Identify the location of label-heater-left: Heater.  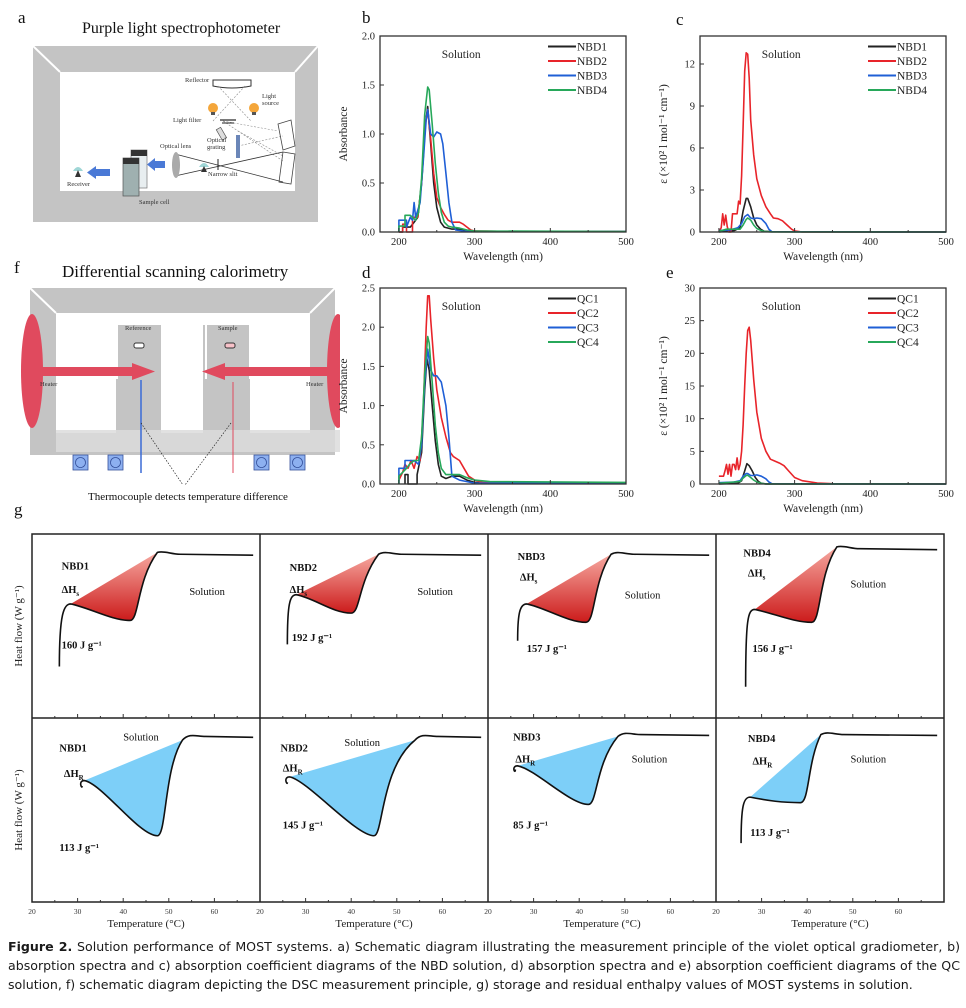
(49, 384).